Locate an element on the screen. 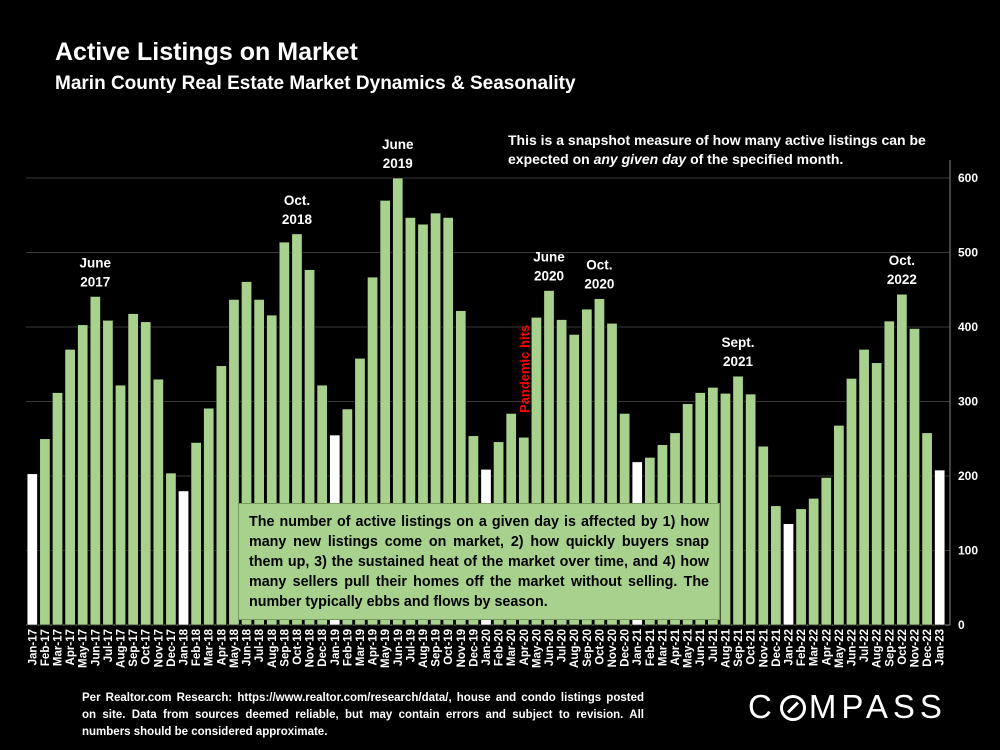  compass-logo-icon is located at coordinates (792, 708).